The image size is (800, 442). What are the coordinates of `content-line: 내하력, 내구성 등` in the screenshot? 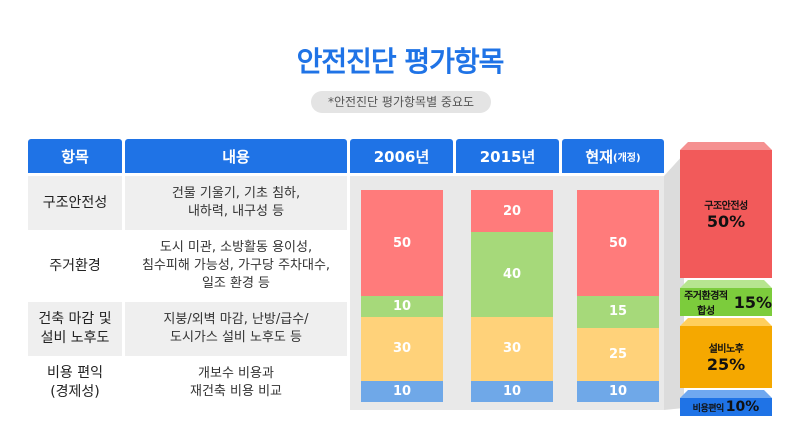 It's located at (236, 211).